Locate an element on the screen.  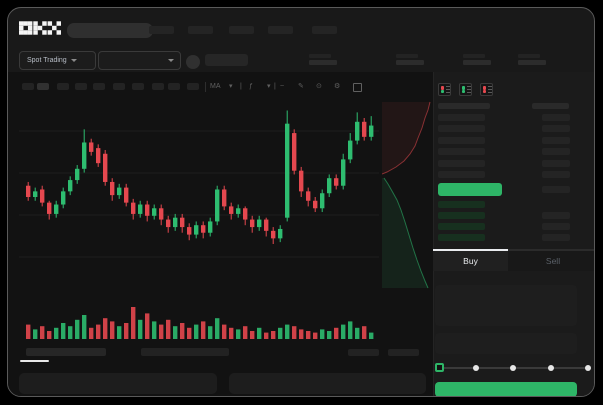
chart-settings-icon: ⚙ is located at coordinates (337, 86).